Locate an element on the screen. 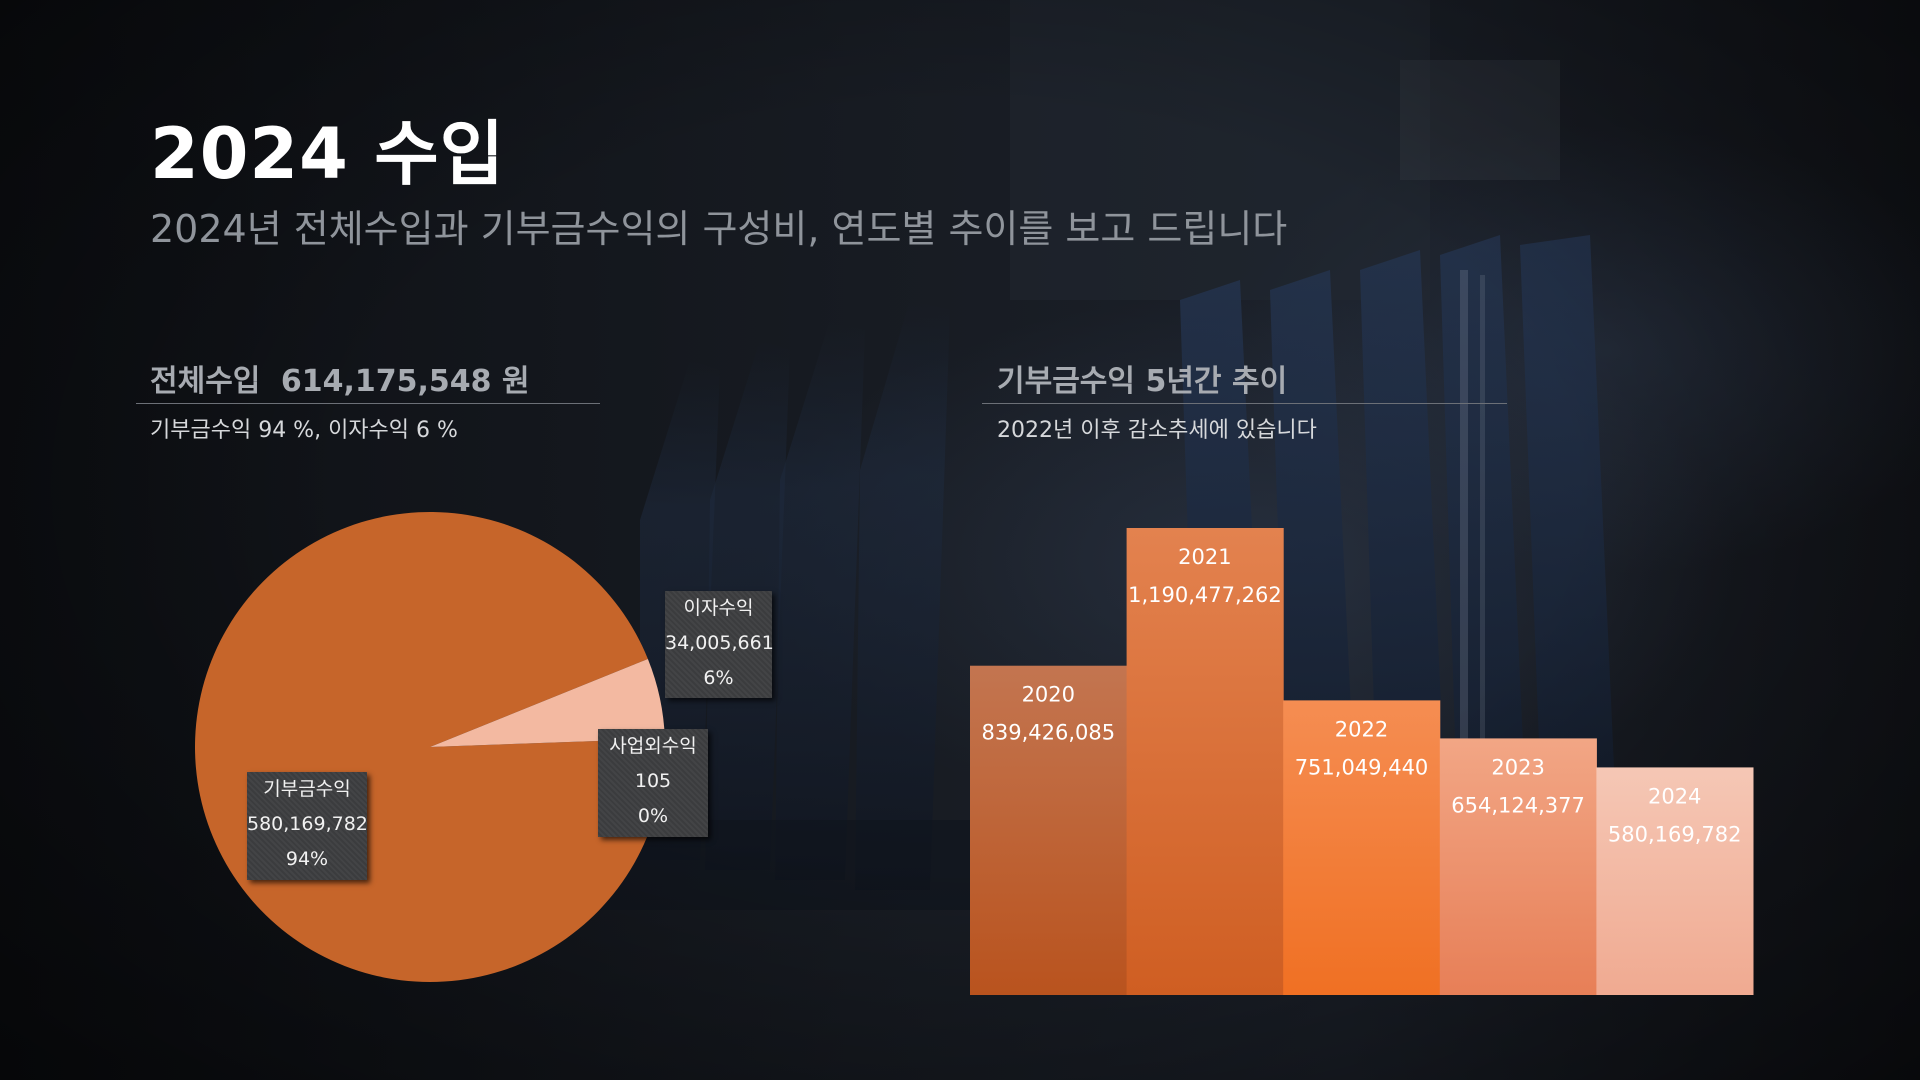 Image resolution: width=1920 pixels, height=1080 pixels. bar-value-label: 751,049,440 is located at coordinates (1362, 767).